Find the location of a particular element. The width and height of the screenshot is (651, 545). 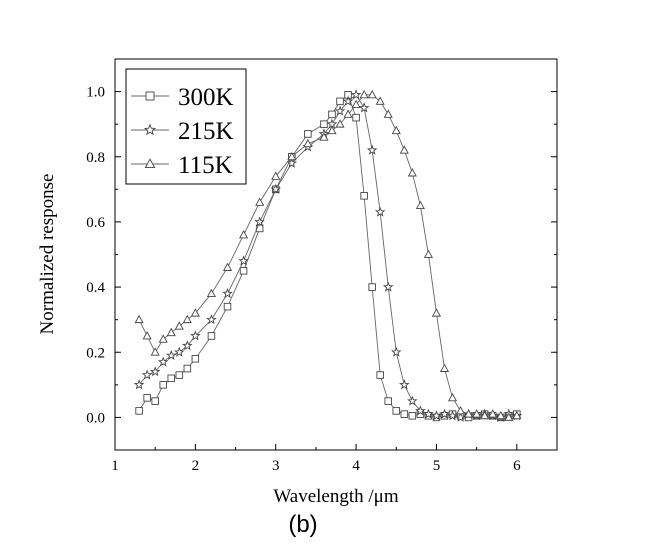

legend-label: 300K is located at coordinates (206, 97).